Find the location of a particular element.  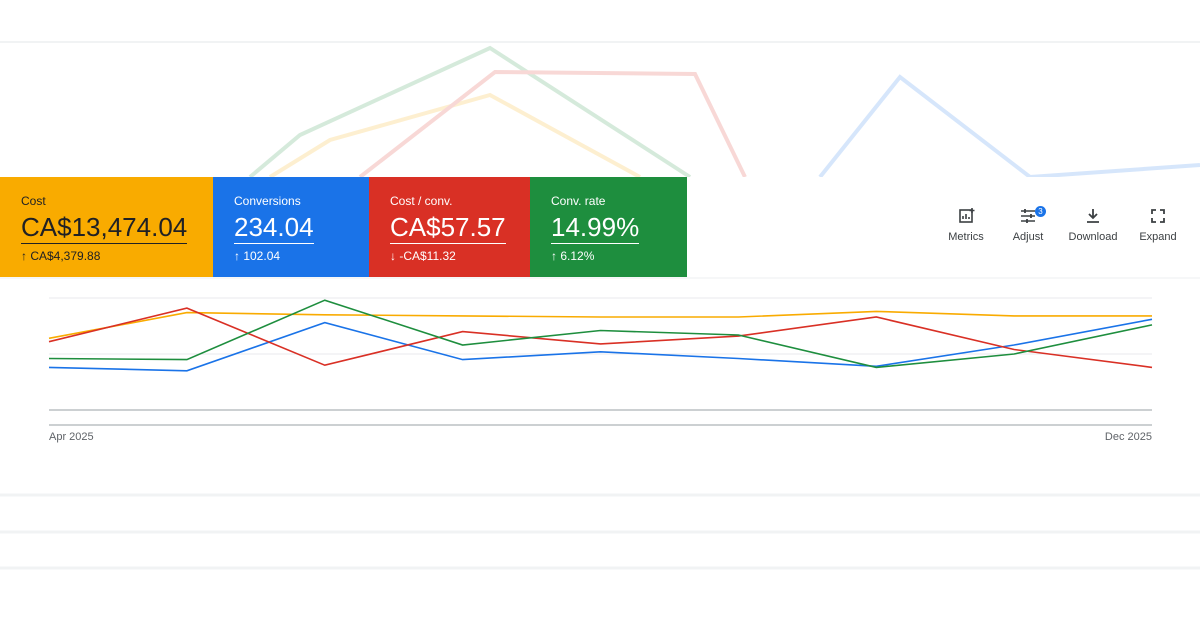

button-label: Download is located at coordinates (1093, 237).